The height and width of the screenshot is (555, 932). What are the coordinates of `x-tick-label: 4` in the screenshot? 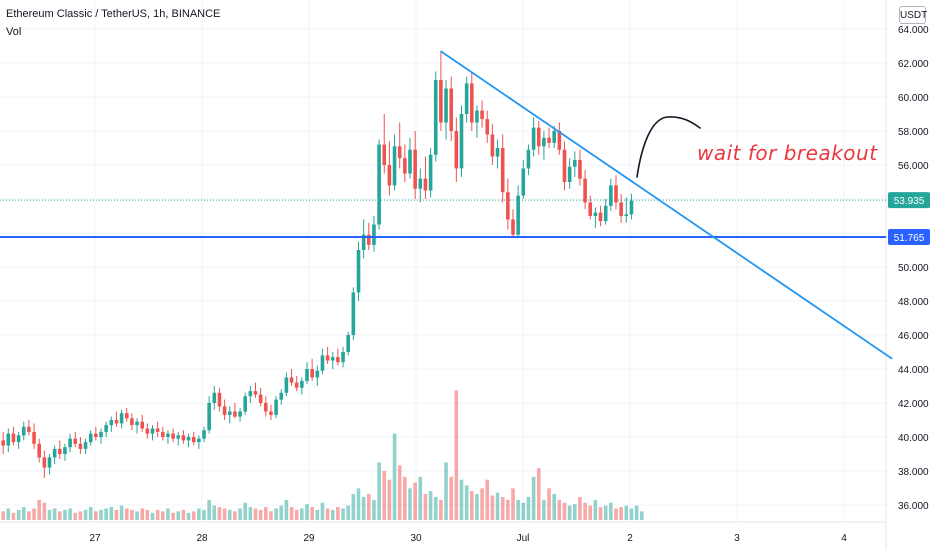 It's located at (844, 538).